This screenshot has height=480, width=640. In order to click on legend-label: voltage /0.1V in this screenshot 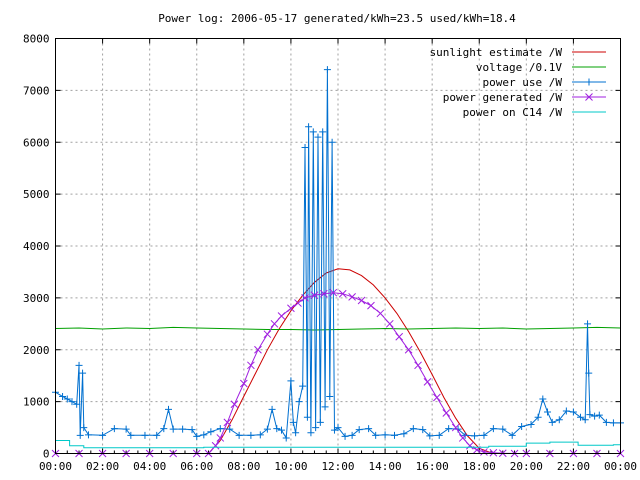, I will do `click(519, 67)`.